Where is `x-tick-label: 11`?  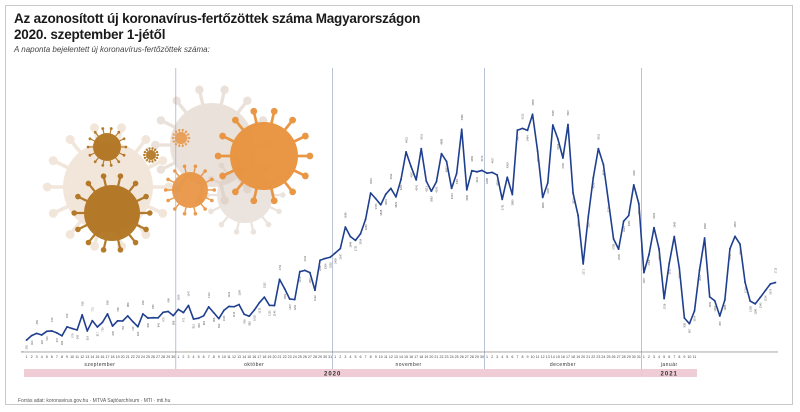 x-tick-label: 11 is located at coordinates (229, 357).